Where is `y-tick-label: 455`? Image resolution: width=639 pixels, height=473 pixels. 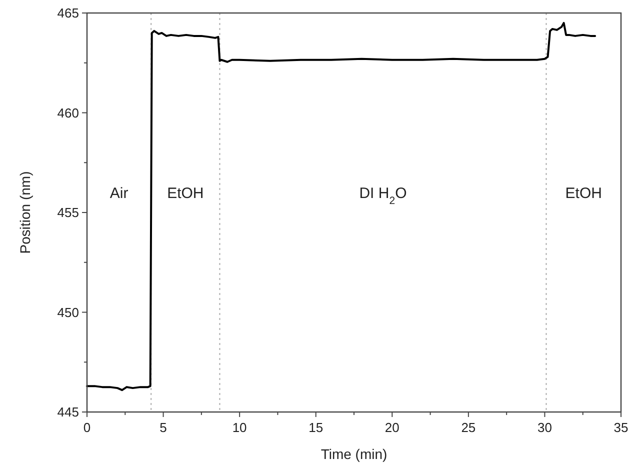
y-tick-label: 455 is located at coordinates (68, 212).